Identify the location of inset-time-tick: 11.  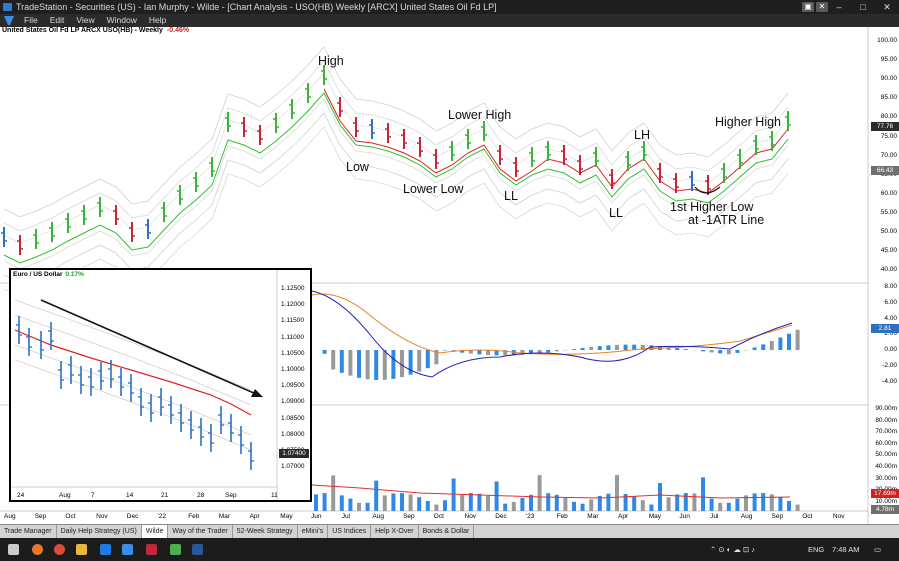
(274, 495).